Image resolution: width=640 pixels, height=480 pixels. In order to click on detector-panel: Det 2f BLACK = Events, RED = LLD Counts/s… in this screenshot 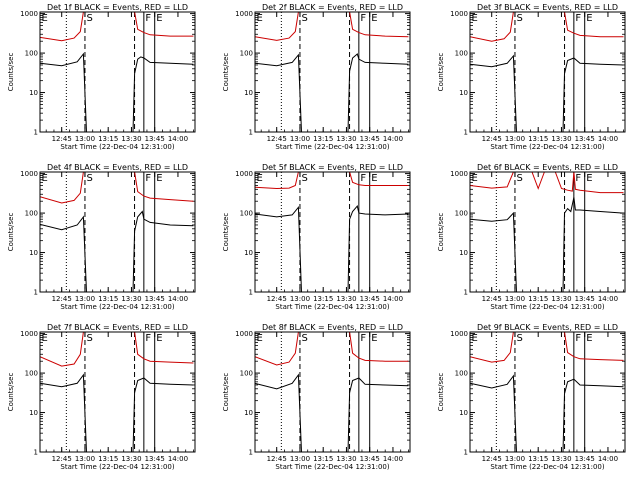, I will do `click(316, 77)`.